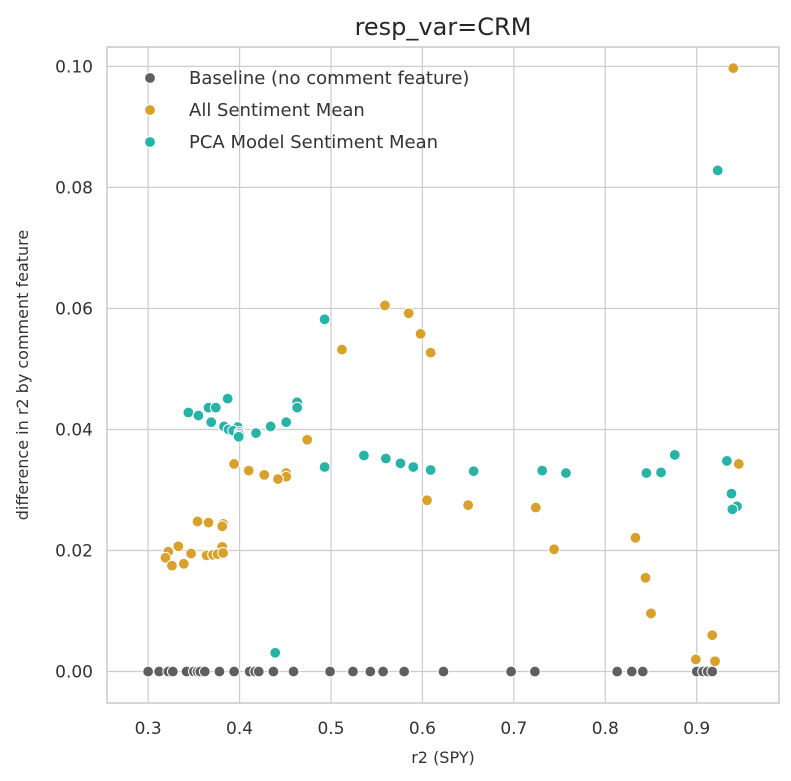  I want to click on y-tick-labels: 0.00 0.02 0.04 0.06 0.08 0.10, so click(74, 369).